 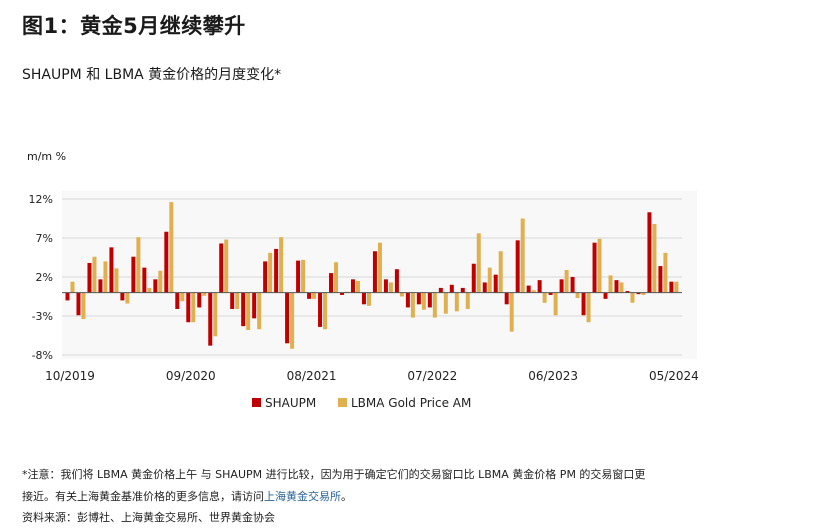 What do you see at coordinates (143, 496) in the screenshot?
I see `footnote-text: 接近。有关上海黄金基准价格的更多信息，请访问` at bounding box center [143, 496].